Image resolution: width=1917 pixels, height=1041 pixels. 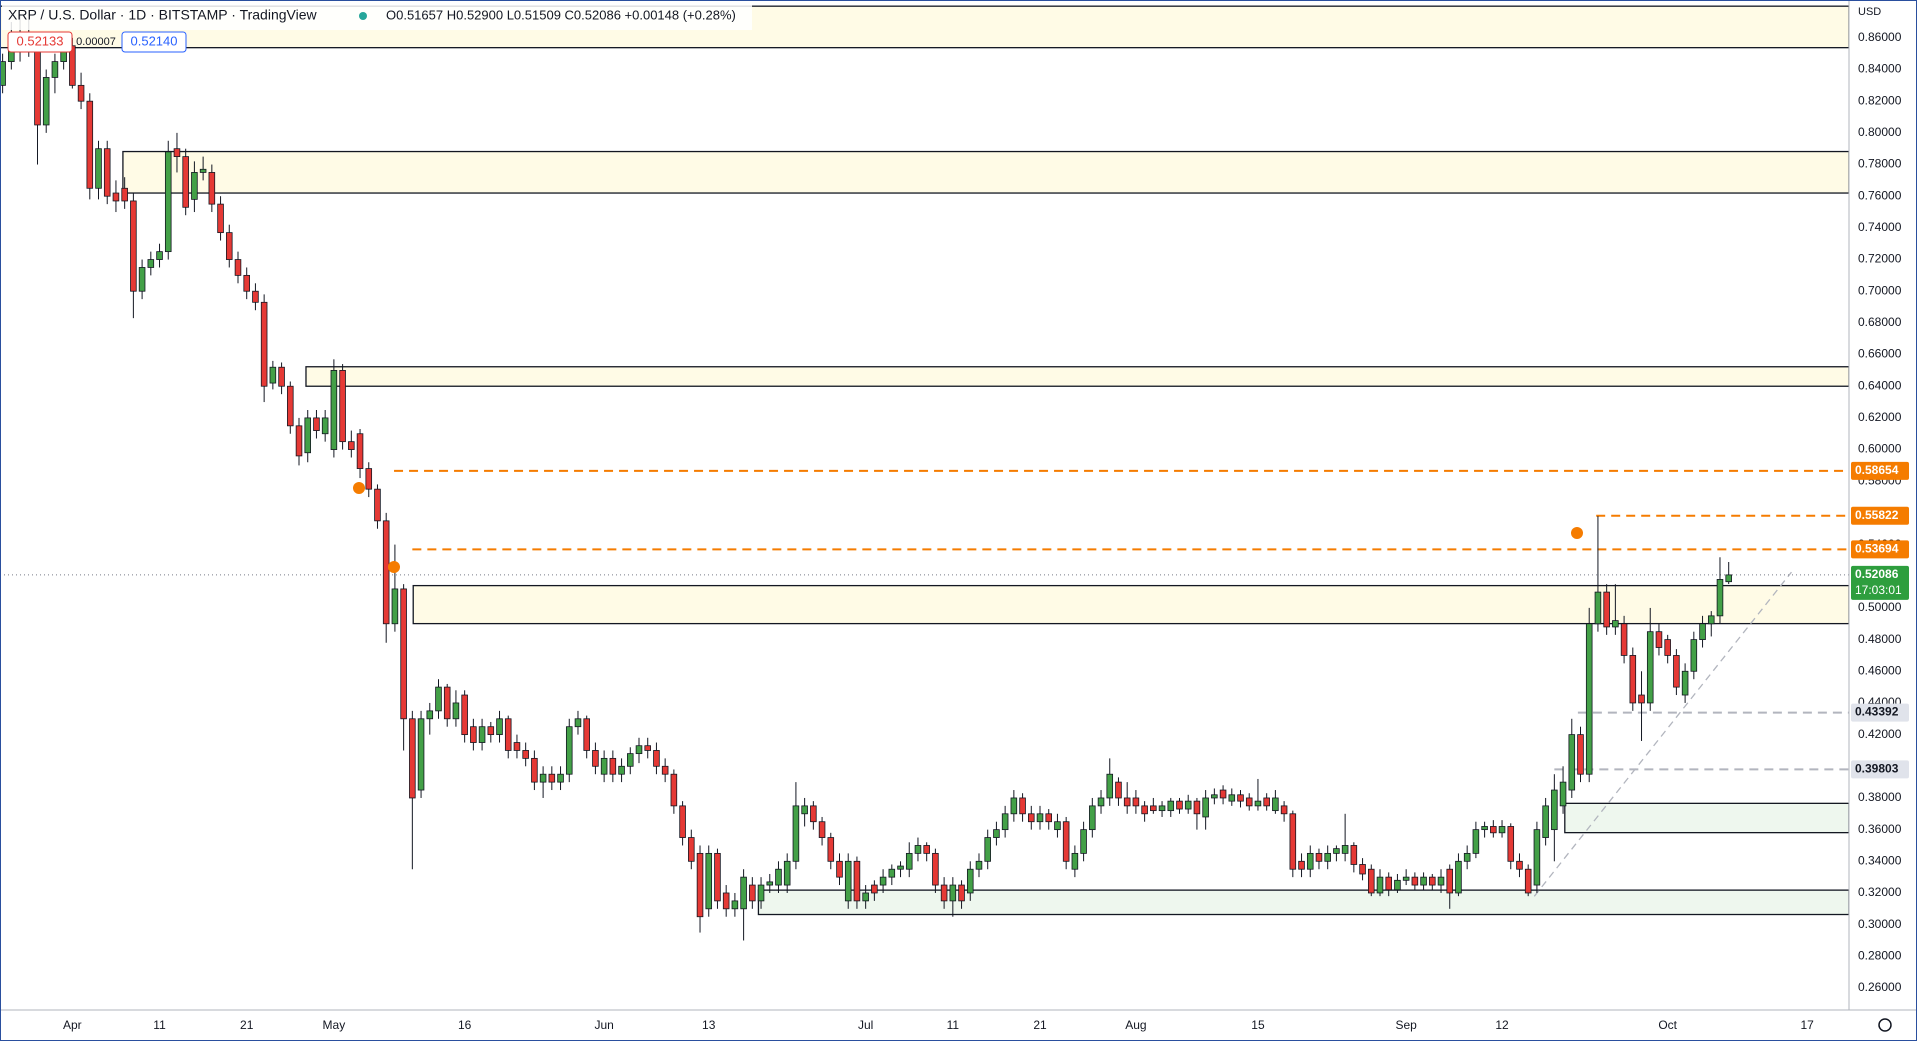 I want to click on y-tick-label: 0.62000, so click(x=1880, y=417).